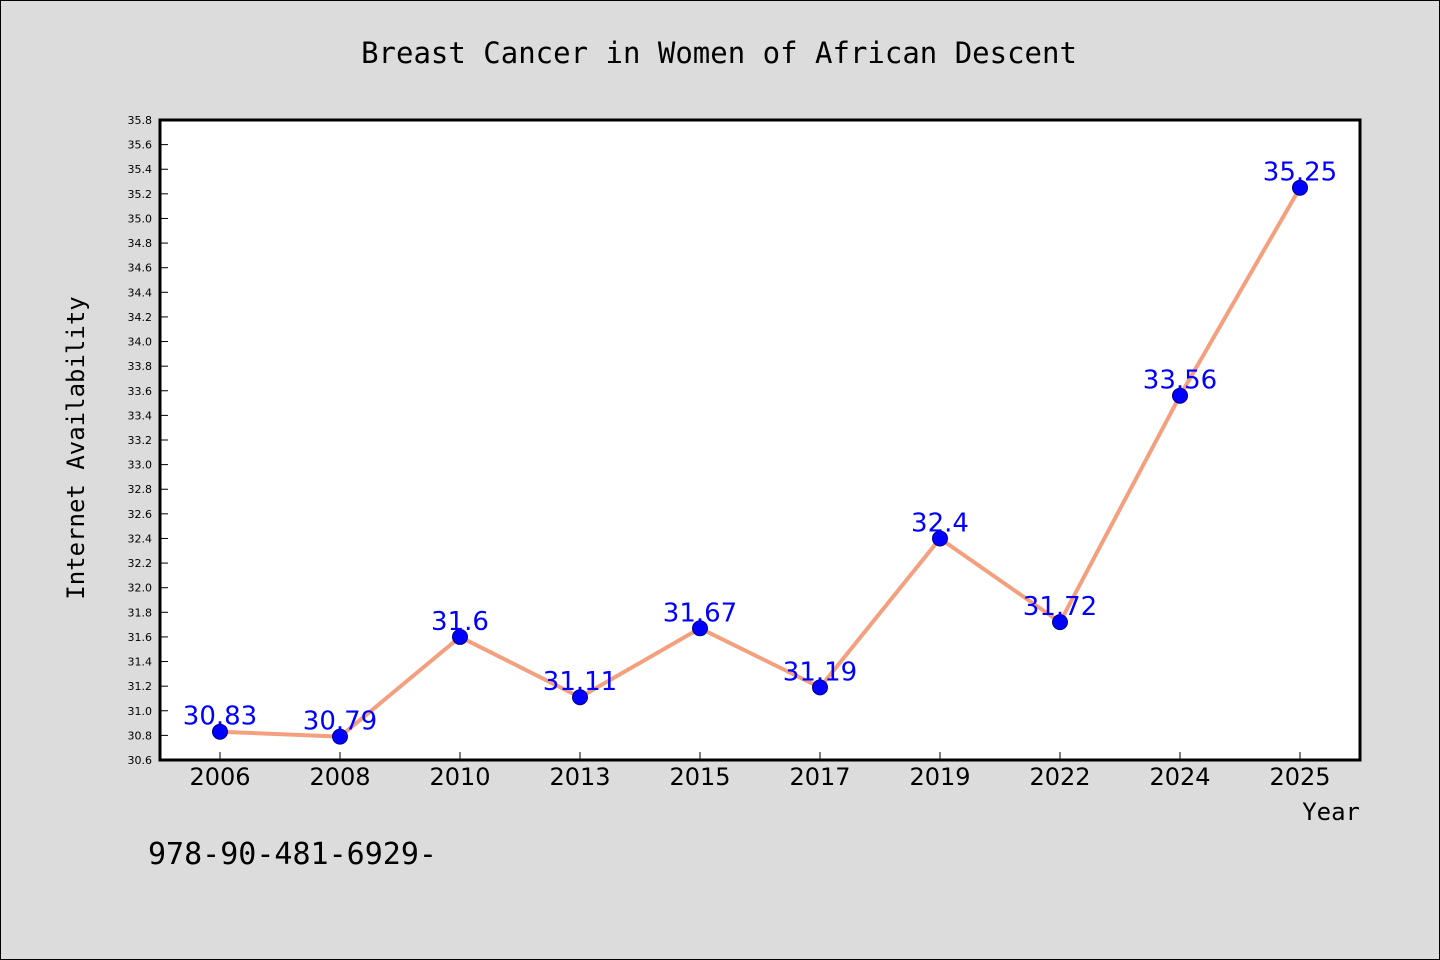 This screenshot has height=960, width=1440. Describe the element at coordinates (140, 612) in the screenshot. I see `y-tick-label: 31.8` at that location.